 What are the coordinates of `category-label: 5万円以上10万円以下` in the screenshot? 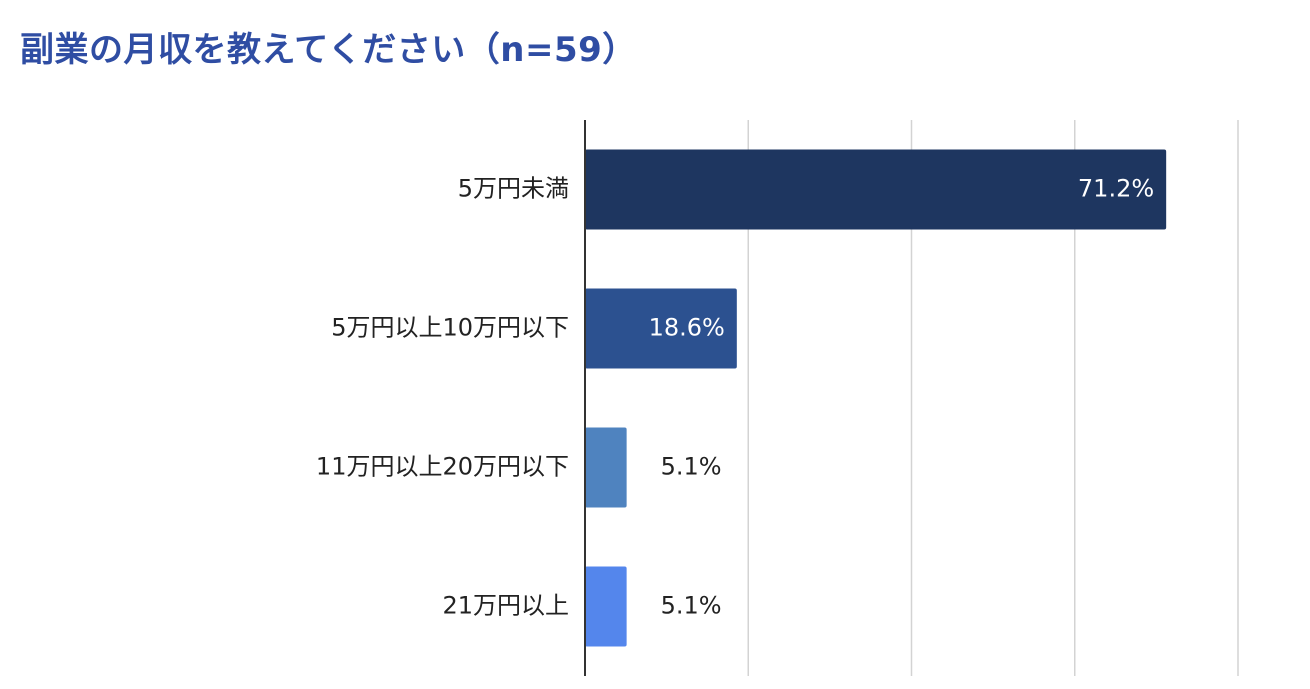 It's located at (450, 328).